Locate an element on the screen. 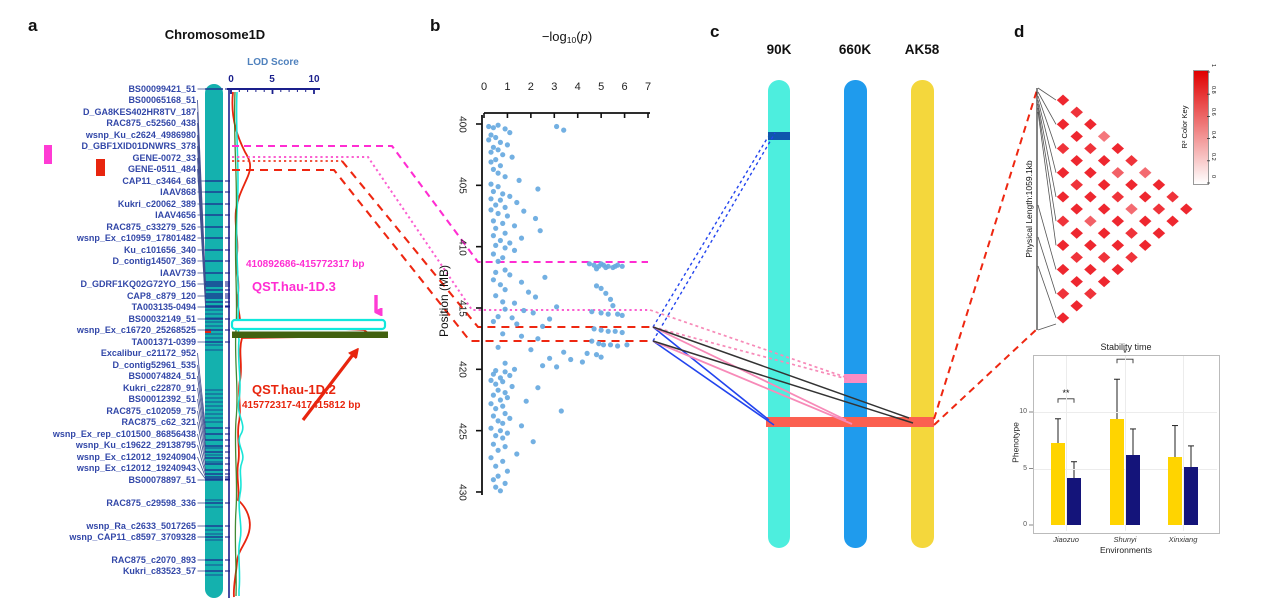  qtl3-color-swatch is located at coordinates (48, 154).